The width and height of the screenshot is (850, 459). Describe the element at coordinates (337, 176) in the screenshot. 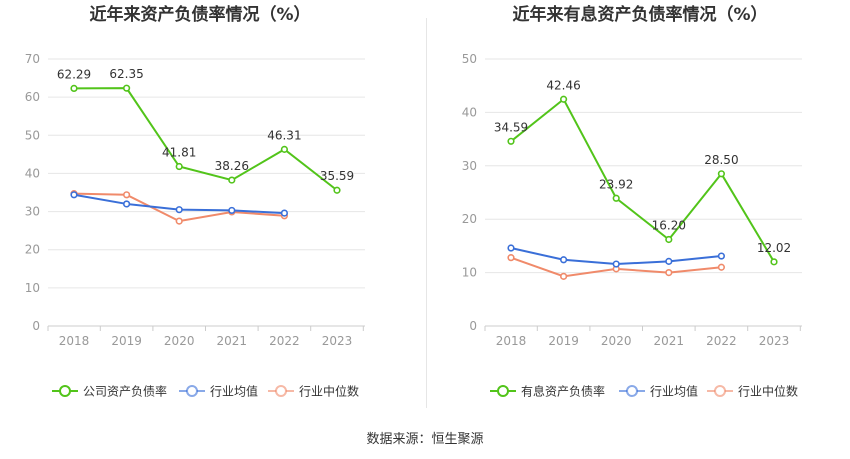

I see `data-label: 35.59` at that location.